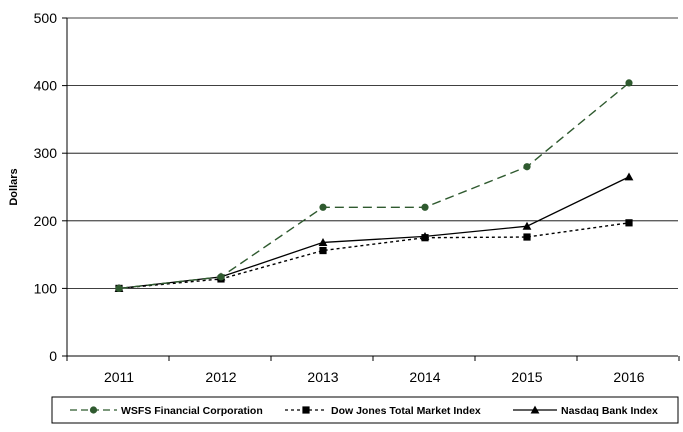 The width and height of the screenshot is (683, 432). Describe the element at coordinates (46, 288) in the screenshot. I see `y-tick-label: 100` at that location.